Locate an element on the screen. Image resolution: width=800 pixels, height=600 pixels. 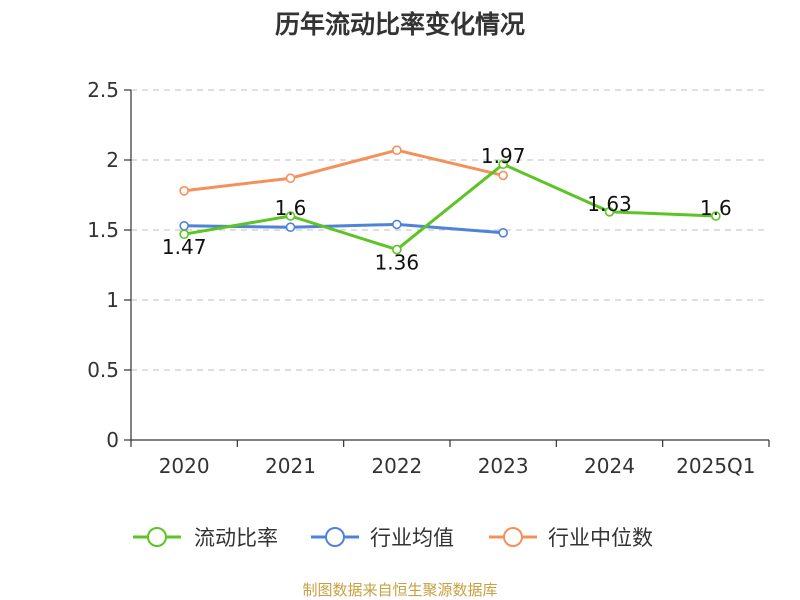
x-tick-label: 2025Q1 is located at coordinates (715, 466).